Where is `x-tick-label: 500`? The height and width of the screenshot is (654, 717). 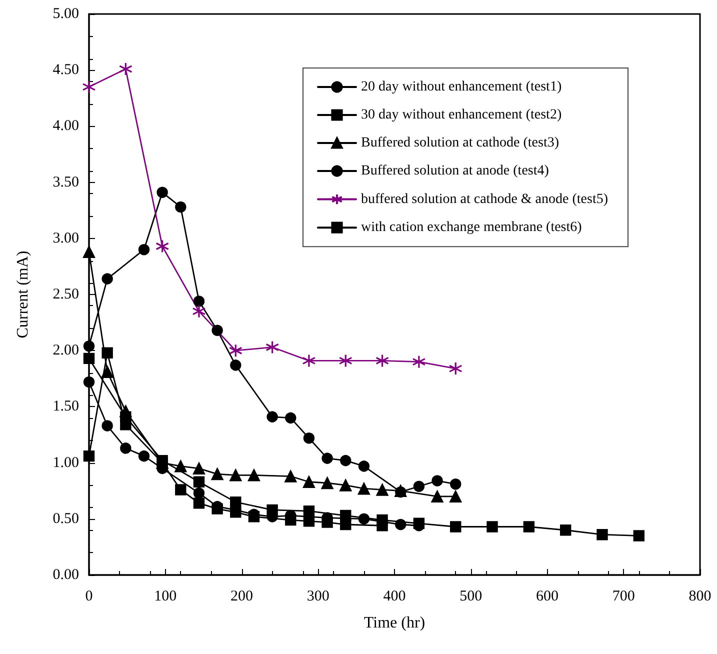 x-tick-label: 500 is located at coordinates (471, 596).